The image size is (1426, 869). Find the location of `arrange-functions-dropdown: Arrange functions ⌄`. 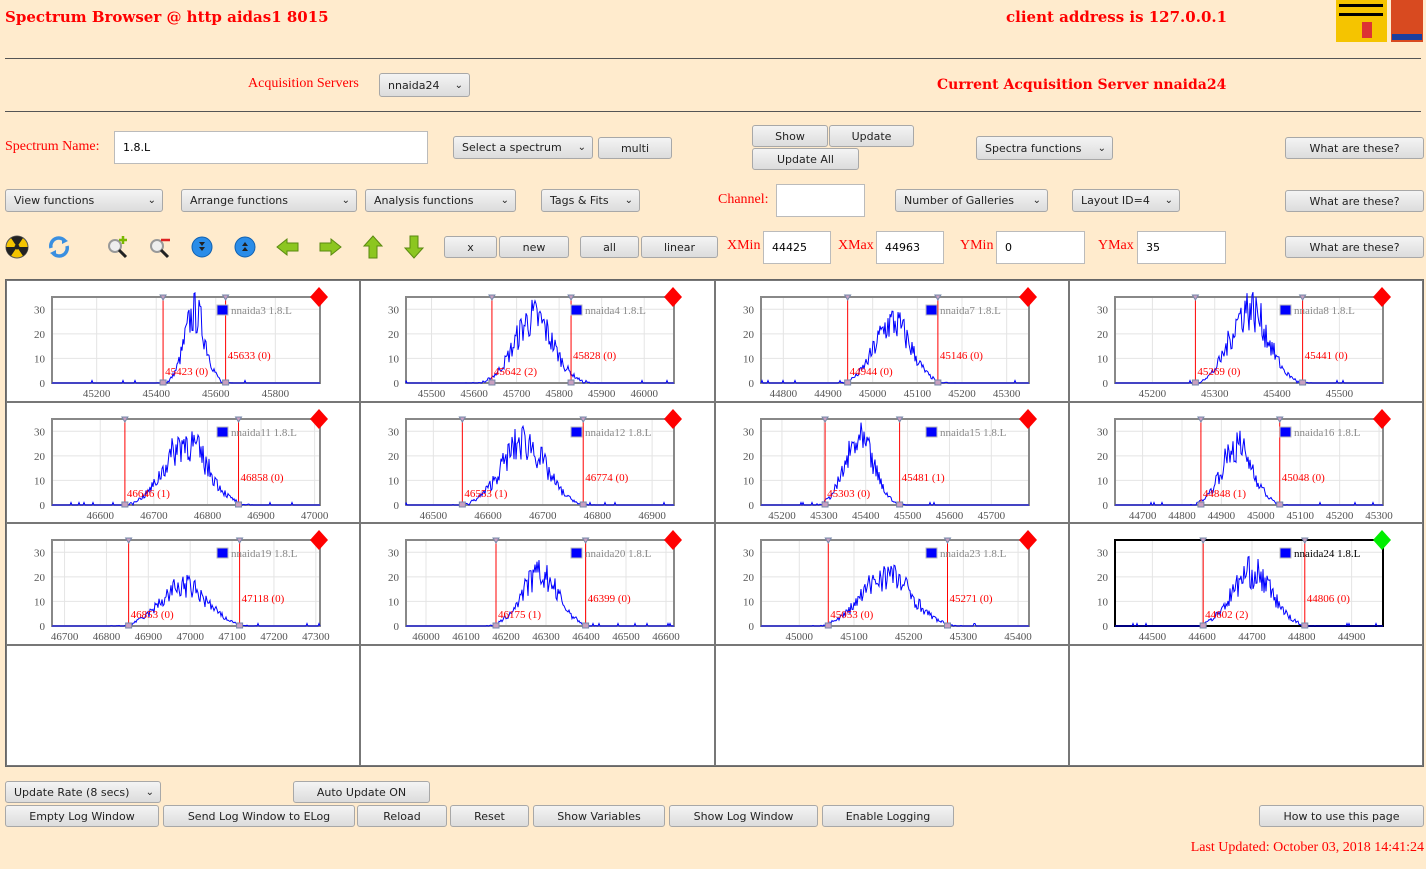

arrange-functions-dropdown: Arrange functions ⌄ is located at coordinates (269, 200).